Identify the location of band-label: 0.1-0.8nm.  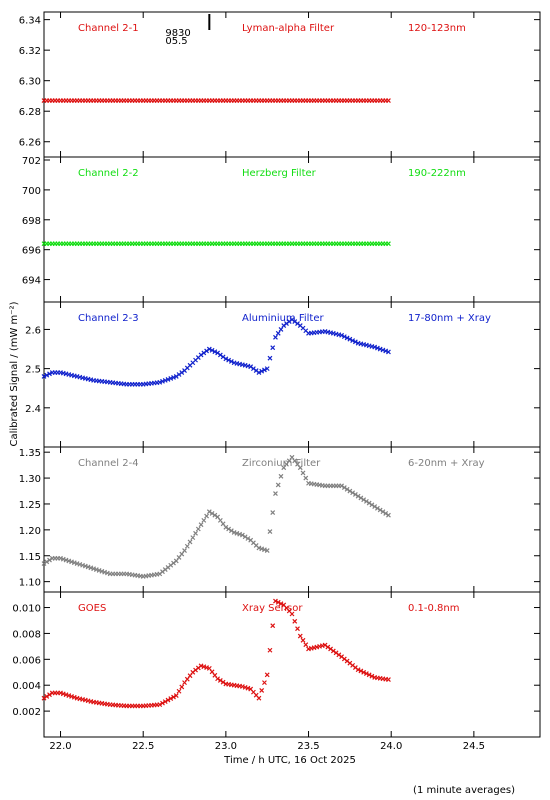
(434, 608).